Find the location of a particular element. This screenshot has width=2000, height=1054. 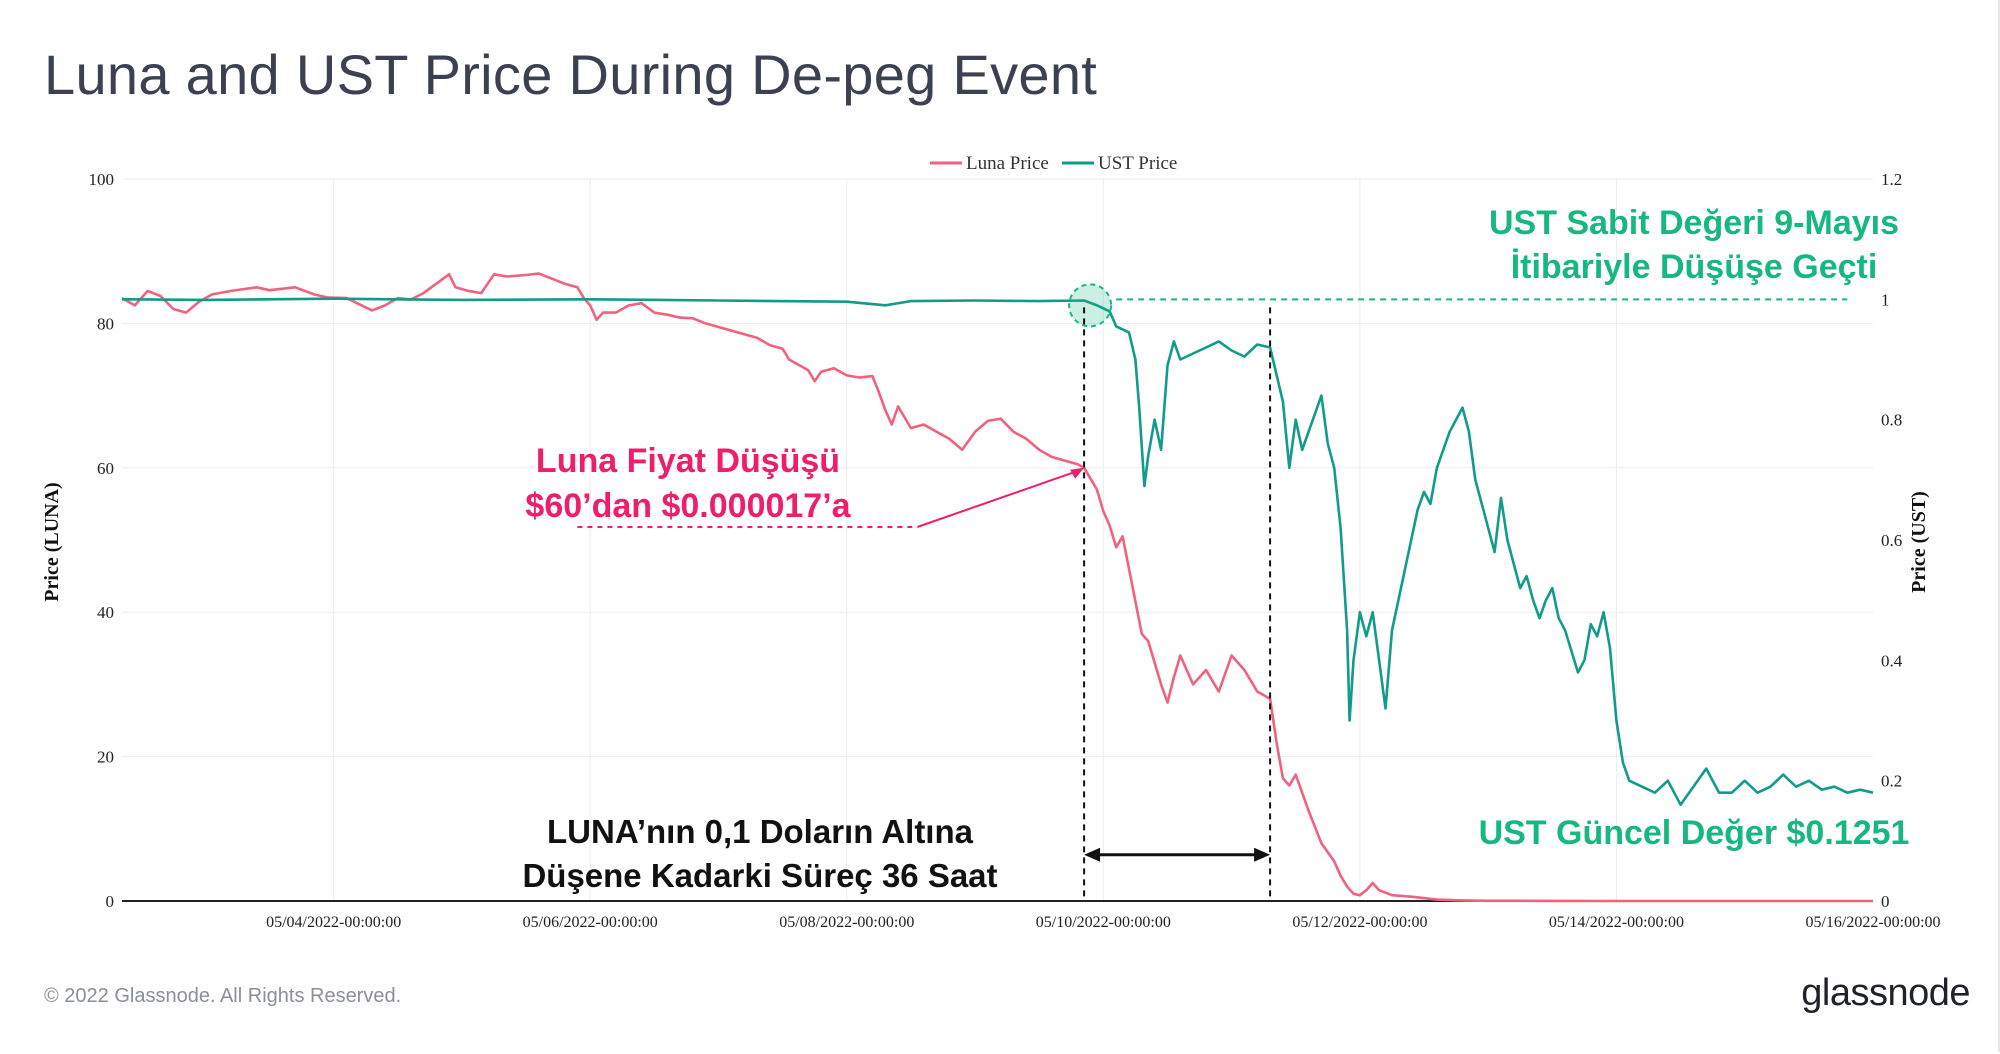

depeg-marker-circle is located at coordinates (1090, 305).